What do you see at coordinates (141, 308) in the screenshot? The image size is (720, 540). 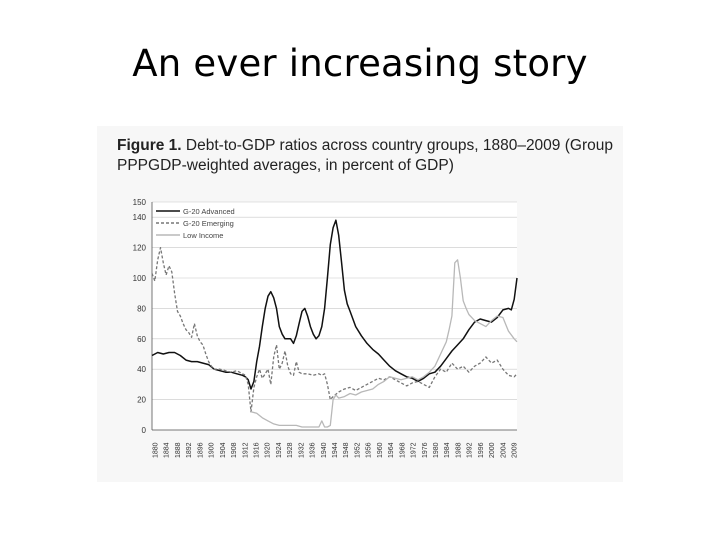 I see `y-tick-label: 80` at bounding box center [141, 308].